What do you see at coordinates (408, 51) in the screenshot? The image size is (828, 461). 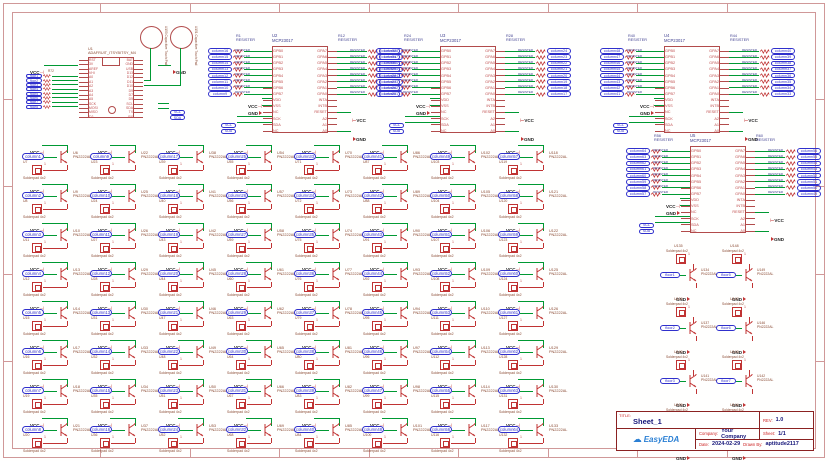 I see `column-net-row: column32 RESISTER` at bounding box center [408, 51].